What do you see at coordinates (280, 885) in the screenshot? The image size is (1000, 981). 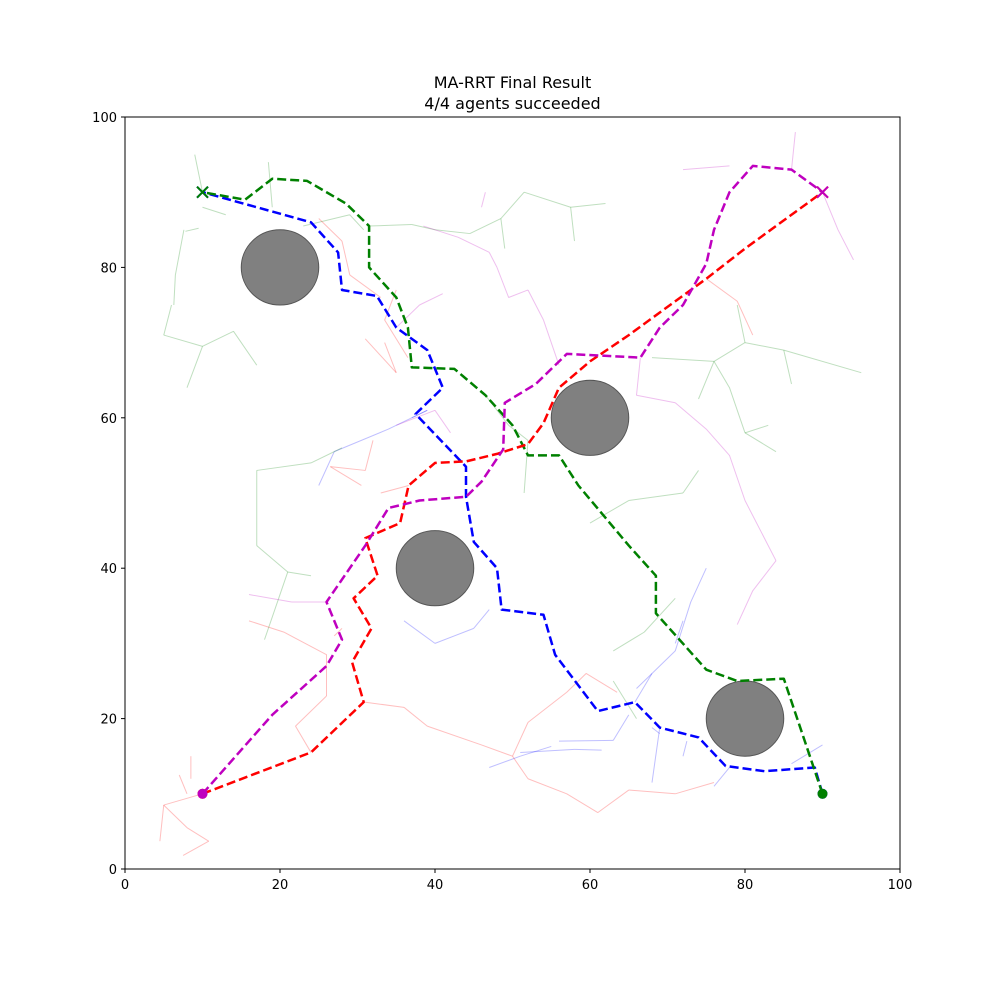 I see `x-tick-label: 20` at bounding box center [280, 885].